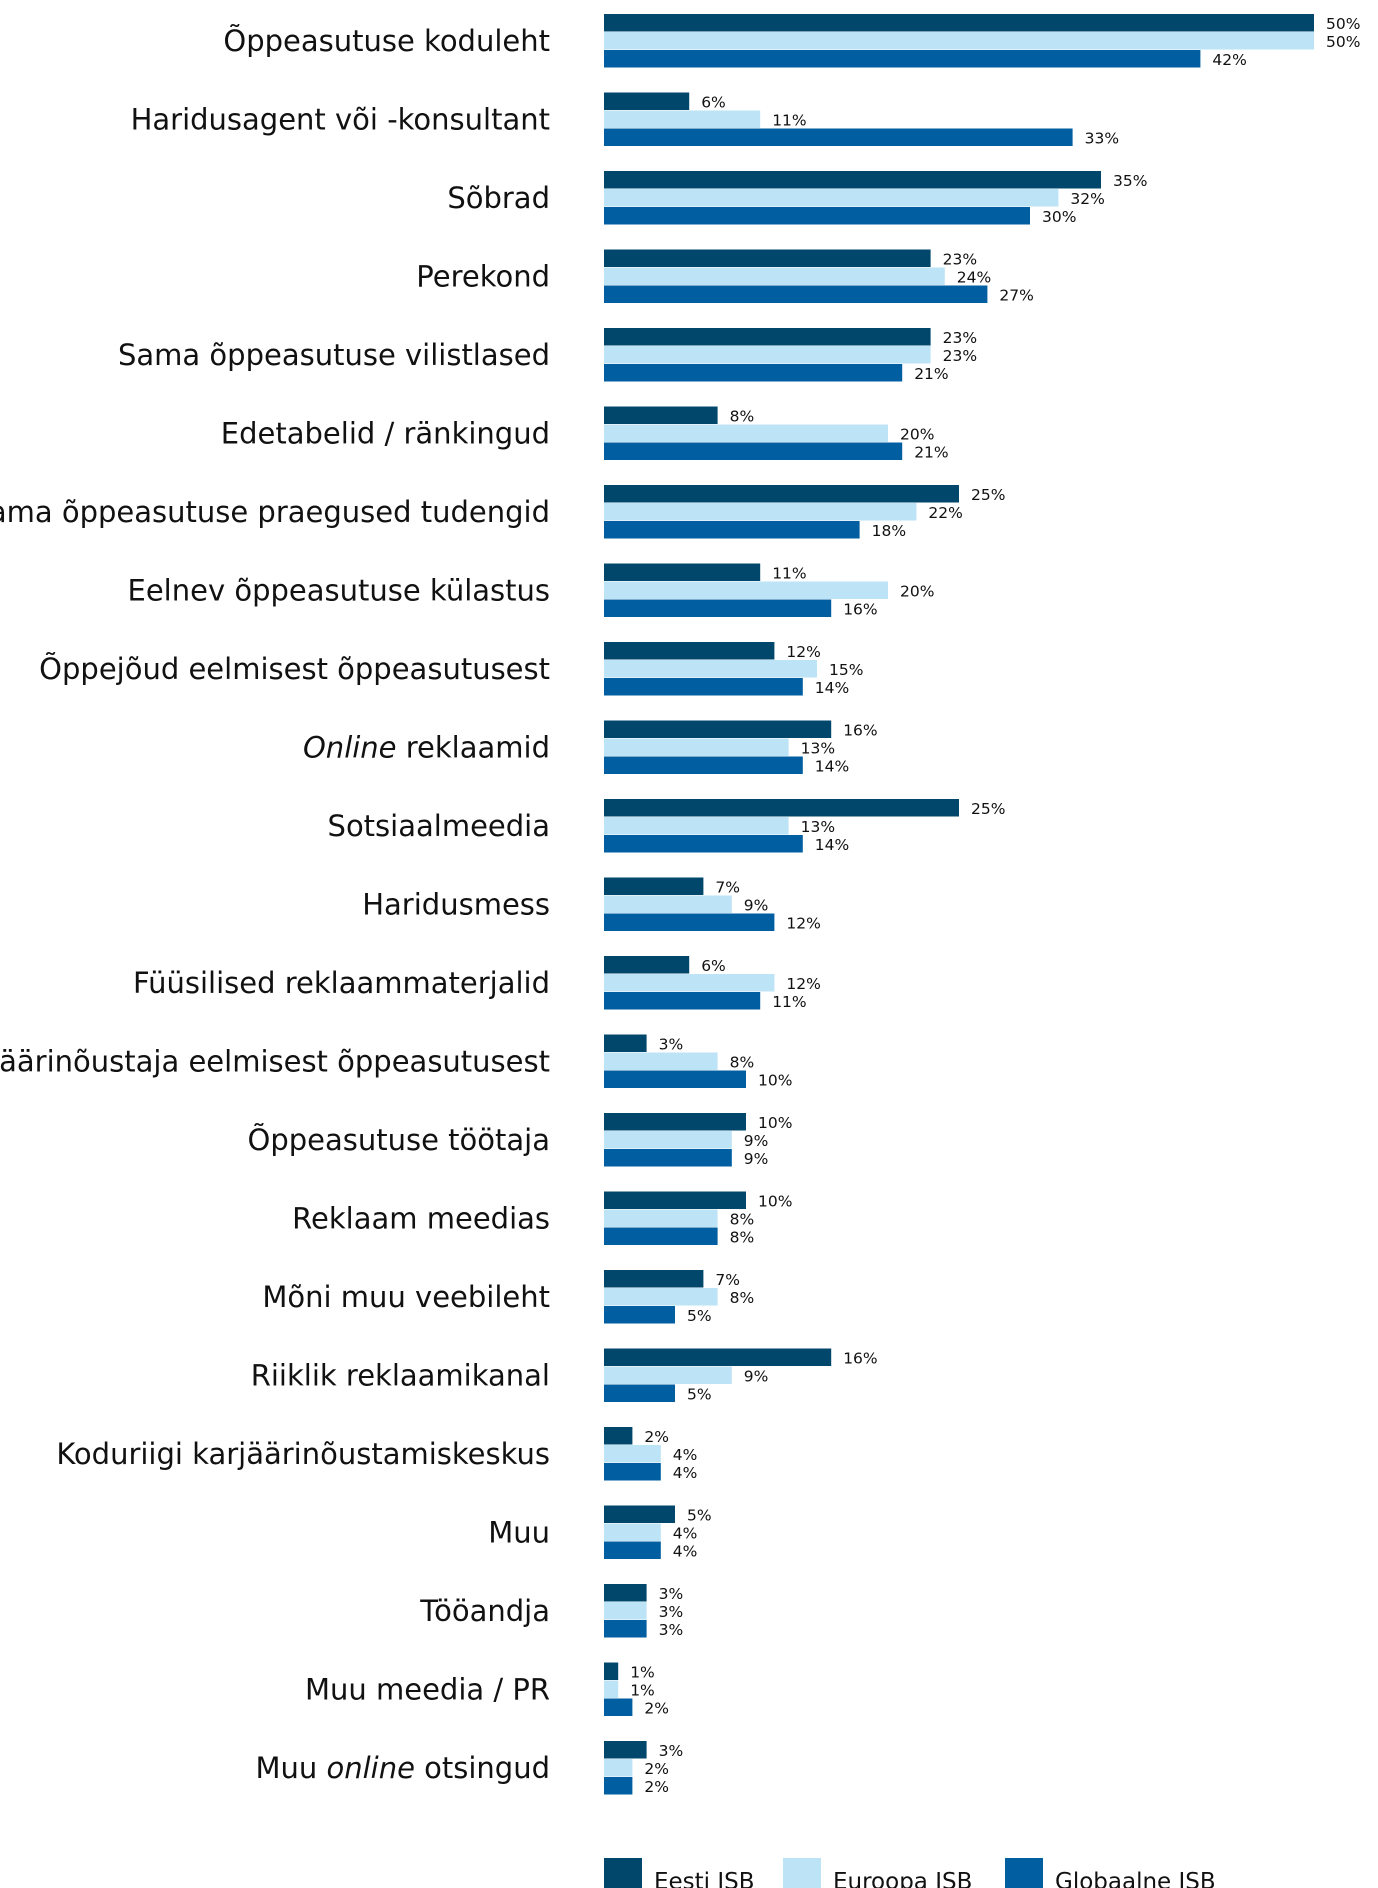  What do you see at coordinates (699, 1394) in the screenshot?
I see `value-label: 5%` at bounding box center [699, 1394].